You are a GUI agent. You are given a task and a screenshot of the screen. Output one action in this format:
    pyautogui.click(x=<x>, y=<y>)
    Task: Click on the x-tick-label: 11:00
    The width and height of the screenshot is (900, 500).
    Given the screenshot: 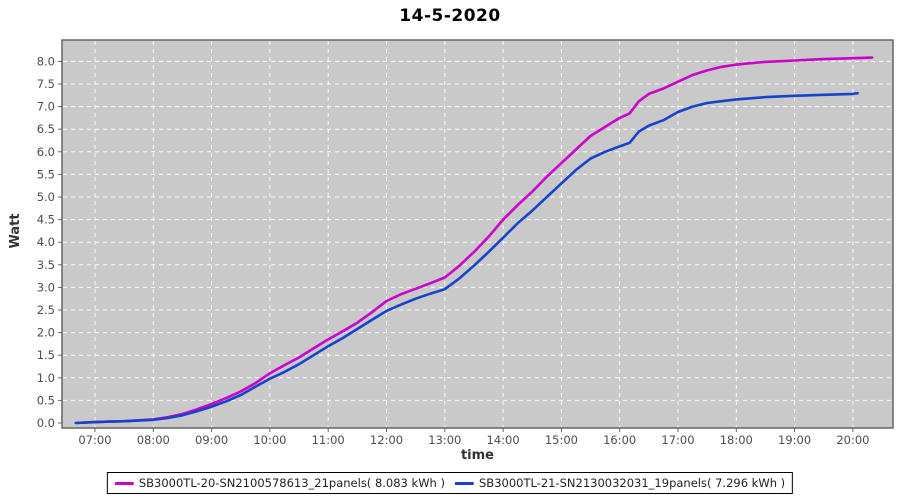 What is the action you would take?
    pyautogui.click(x=328, y=440)
    